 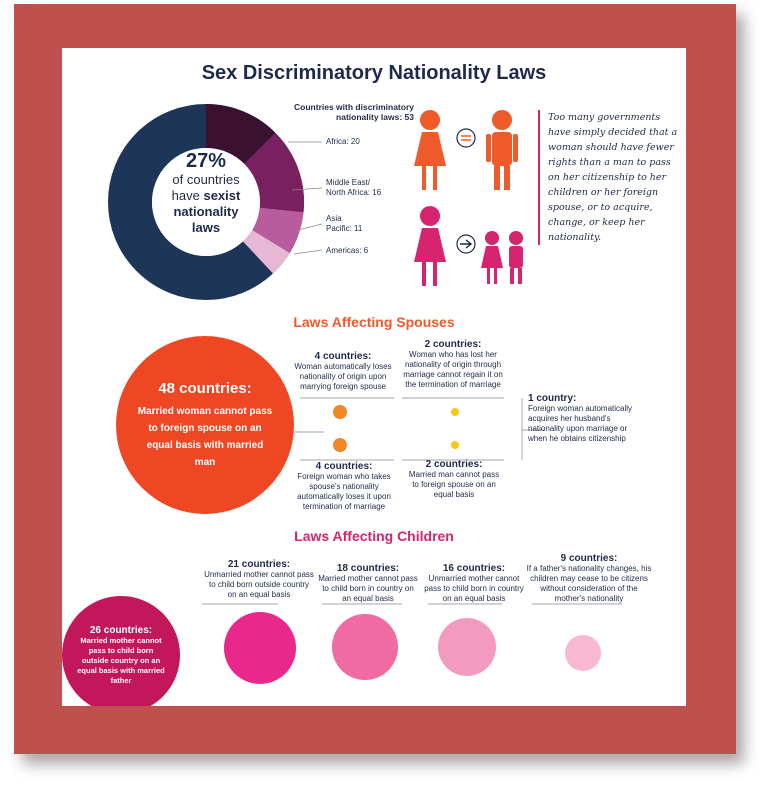 What do you see at coordinates (206, 211) in the screenshot?
I see `center-line3: nationality` at bounding box center [206, 211].